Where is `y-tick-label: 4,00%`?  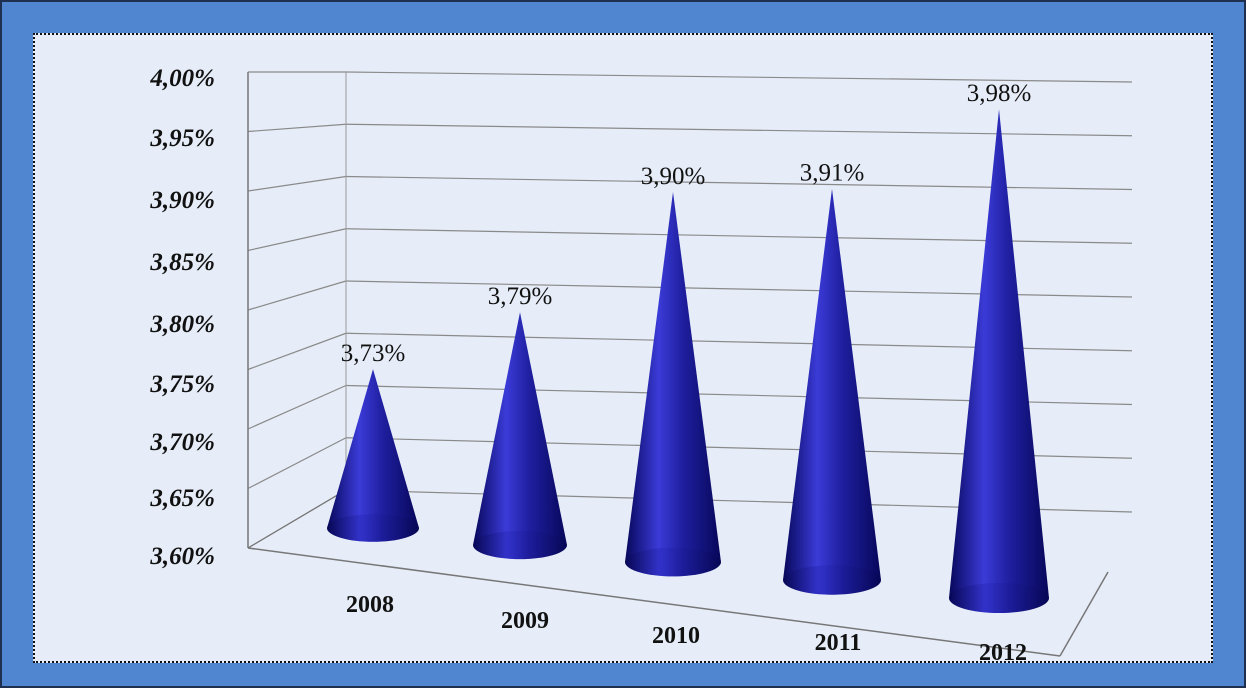
y-tick-label: 4,00% is located at coordinates (182, 78).